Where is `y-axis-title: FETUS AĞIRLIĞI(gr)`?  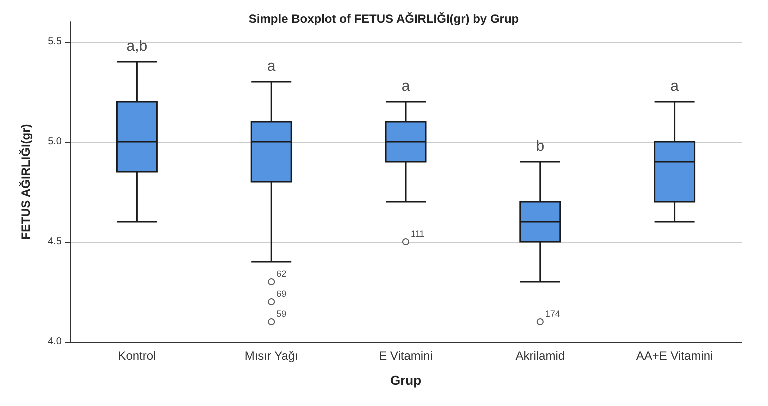
y-axis-title: FETUS AĞIRLIĞI(gr) is located at coordinates (26, 182).